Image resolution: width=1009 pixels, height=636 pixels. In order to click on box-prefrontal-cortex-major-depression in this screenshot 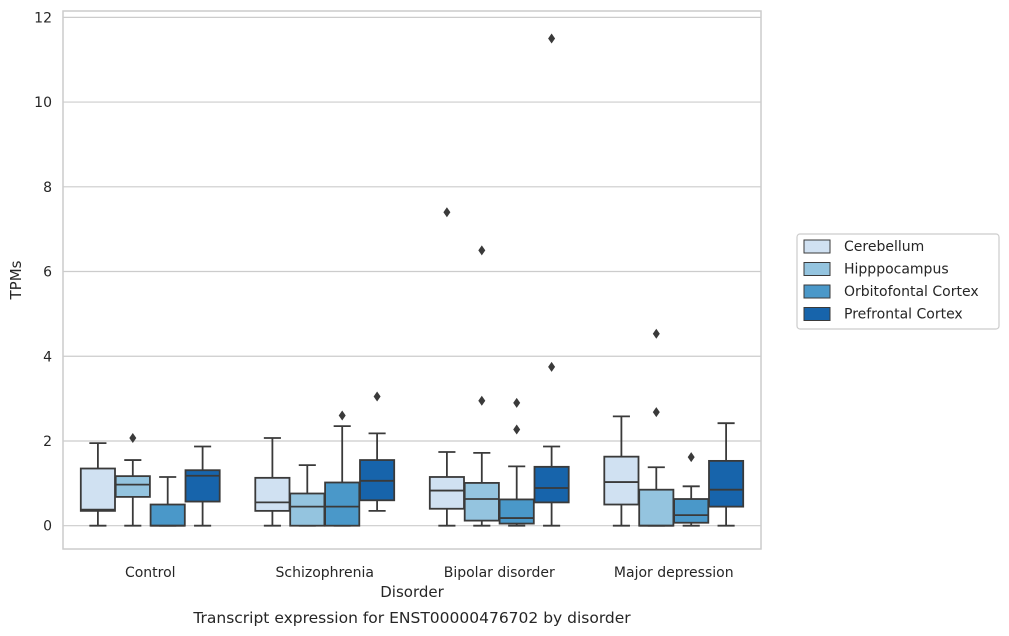, I will do `click(726, 474)`.